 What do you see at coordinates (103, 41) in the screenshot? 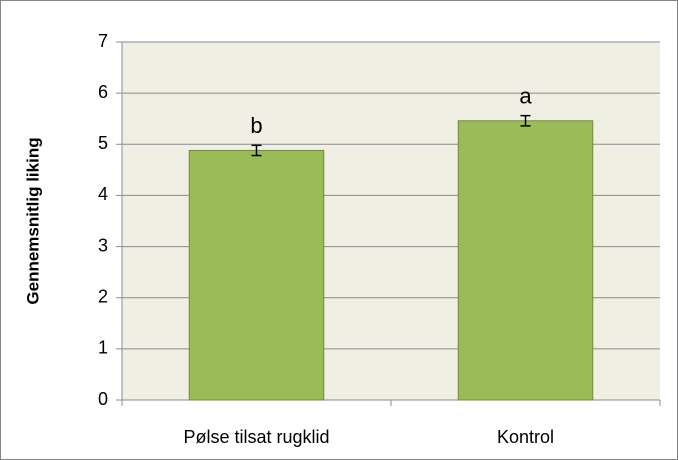
I see `y-tick-label: 7` at bounding box center [103, 41].